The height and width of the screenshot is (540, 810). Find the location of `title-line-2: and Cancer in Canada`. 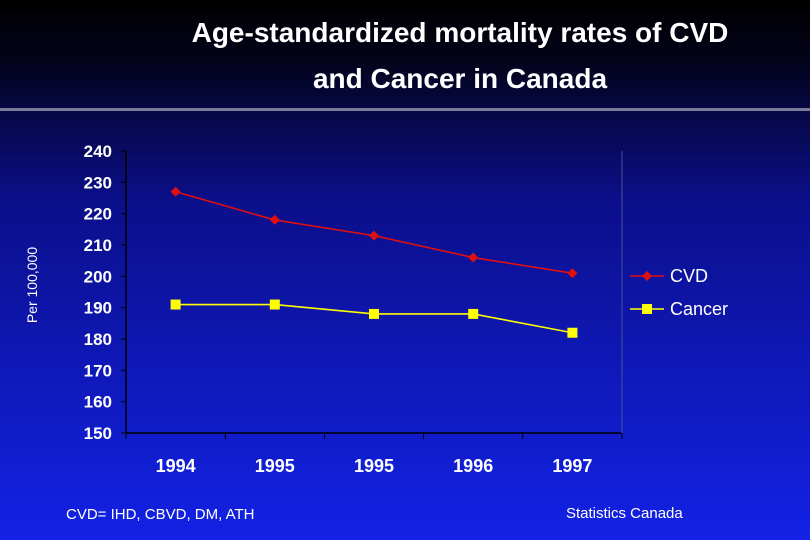

title-line-2: and Cancer in Canada is located at coordinates (460, 78).